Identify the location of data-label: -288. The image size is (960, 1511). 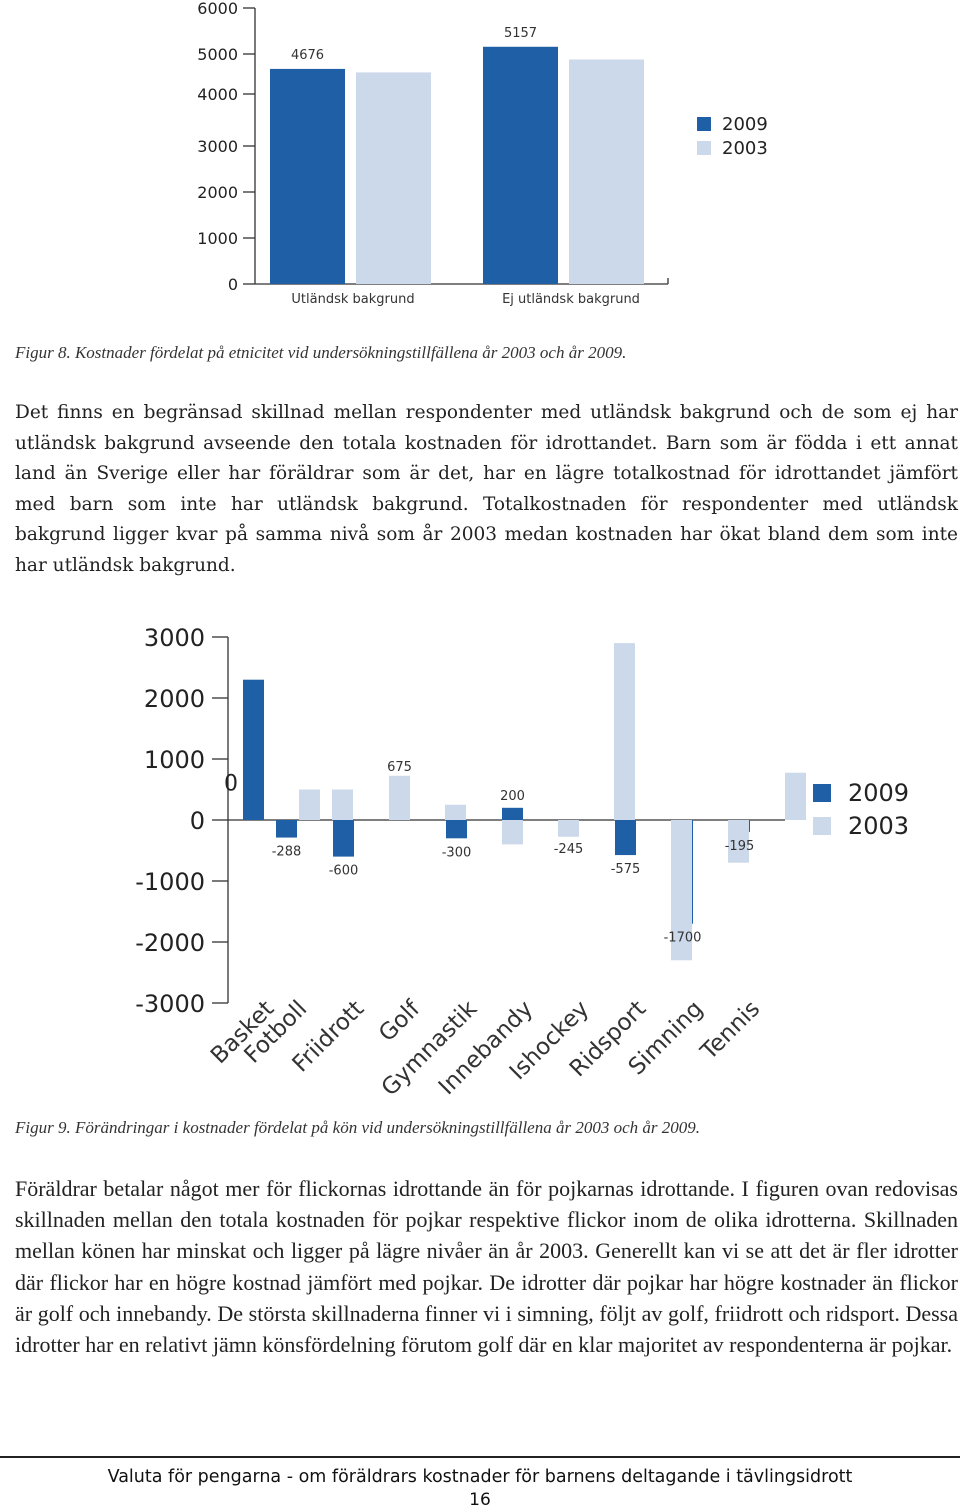
(287, 852).